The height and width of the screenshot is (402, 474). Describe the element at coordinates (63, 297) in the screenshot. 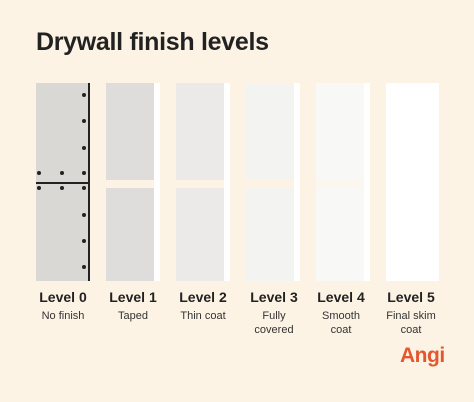

I see `level-0-label: Level 0` at that location.